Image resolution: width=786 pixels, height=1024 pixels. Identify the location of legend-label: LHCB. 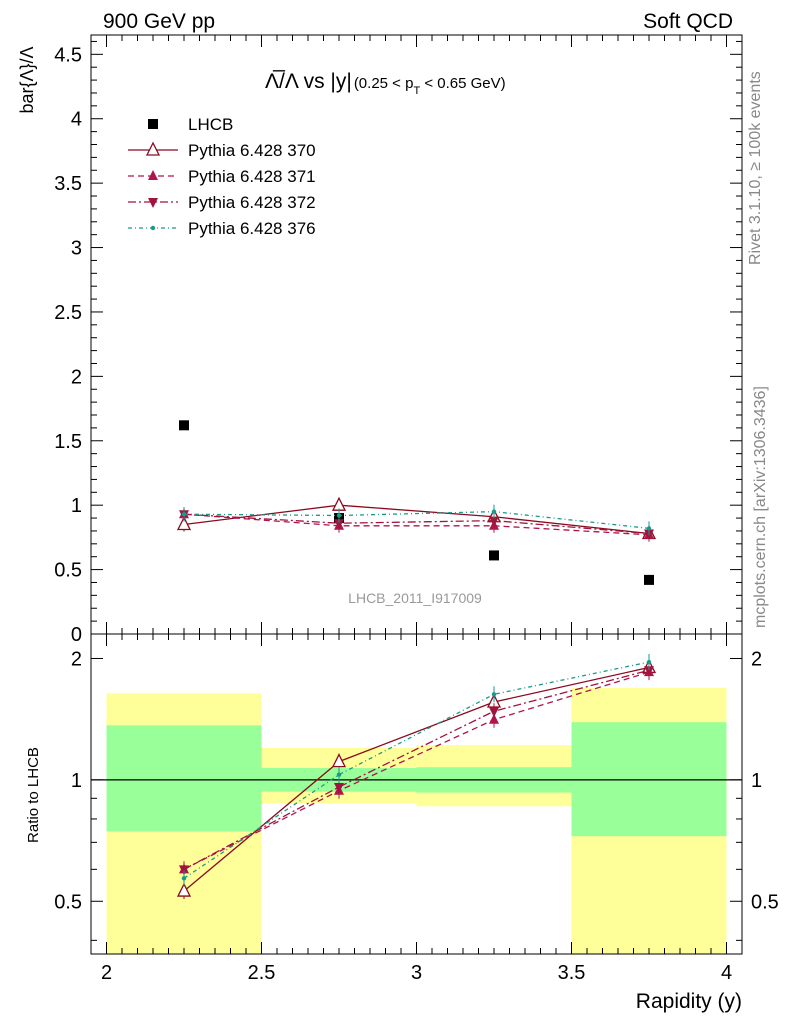
(210, 124).